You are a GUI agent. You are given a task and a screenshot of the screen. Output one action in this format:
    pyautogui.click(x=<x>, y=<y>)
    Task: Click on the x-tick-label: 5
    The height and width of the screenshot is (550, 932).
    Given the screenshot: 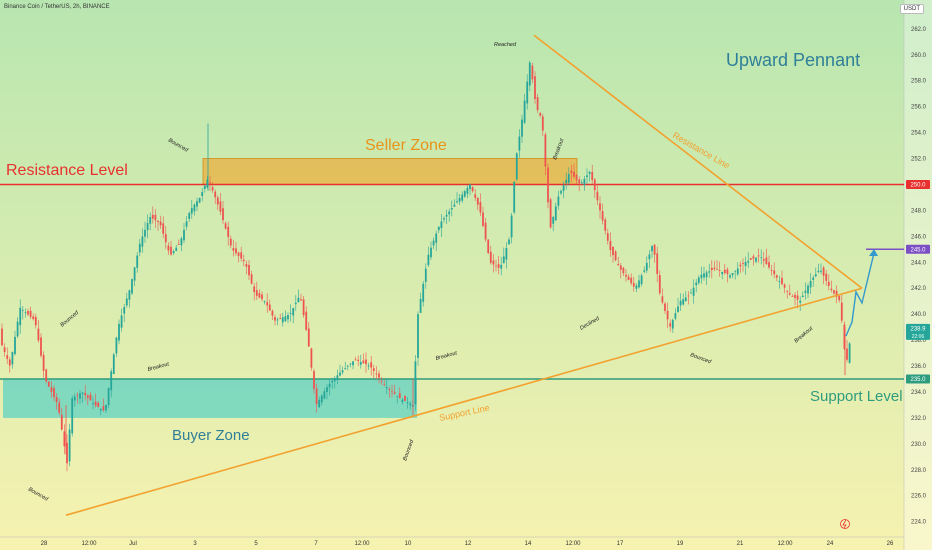 What is the action you would take?
    pyautogui.click(x=256, y=544)
    